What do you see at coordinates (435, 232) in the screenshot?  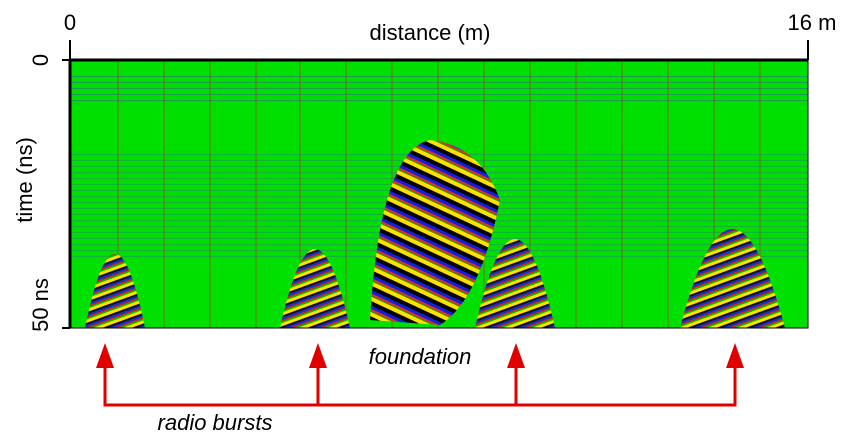 I see `foundation-reflection` at bounding box center [435, 232].